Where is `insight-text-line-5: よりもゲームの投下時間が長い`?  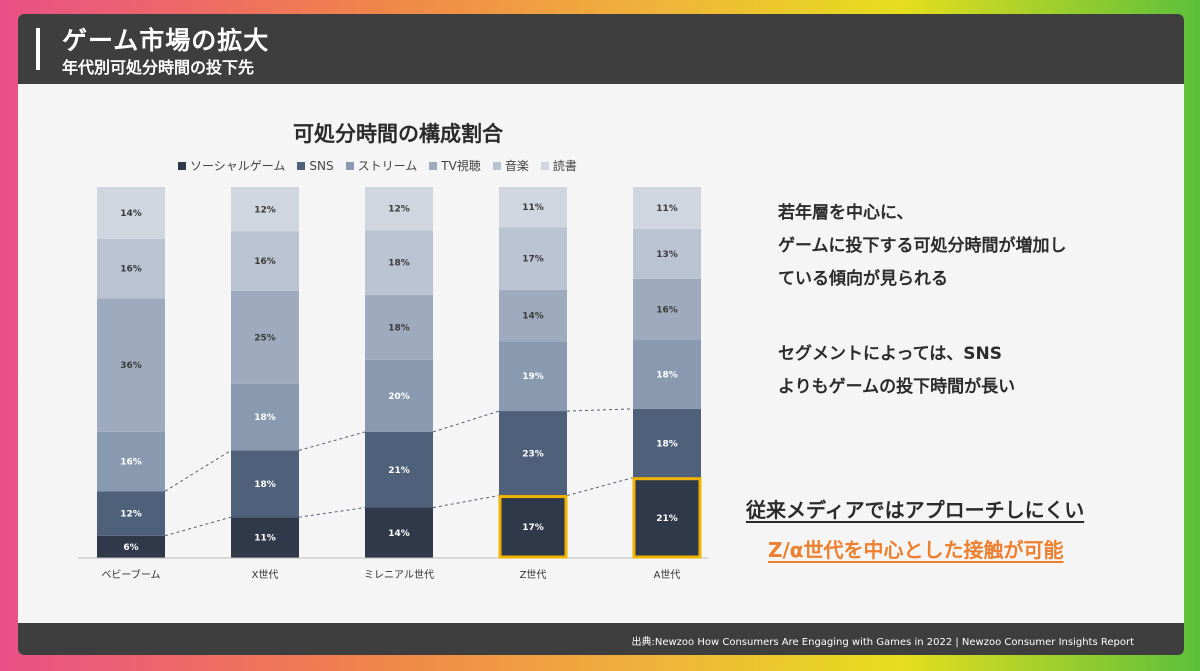
insight-text-line-5: よりもゲームの投下時間が長い is located at coordinates (897, 387).